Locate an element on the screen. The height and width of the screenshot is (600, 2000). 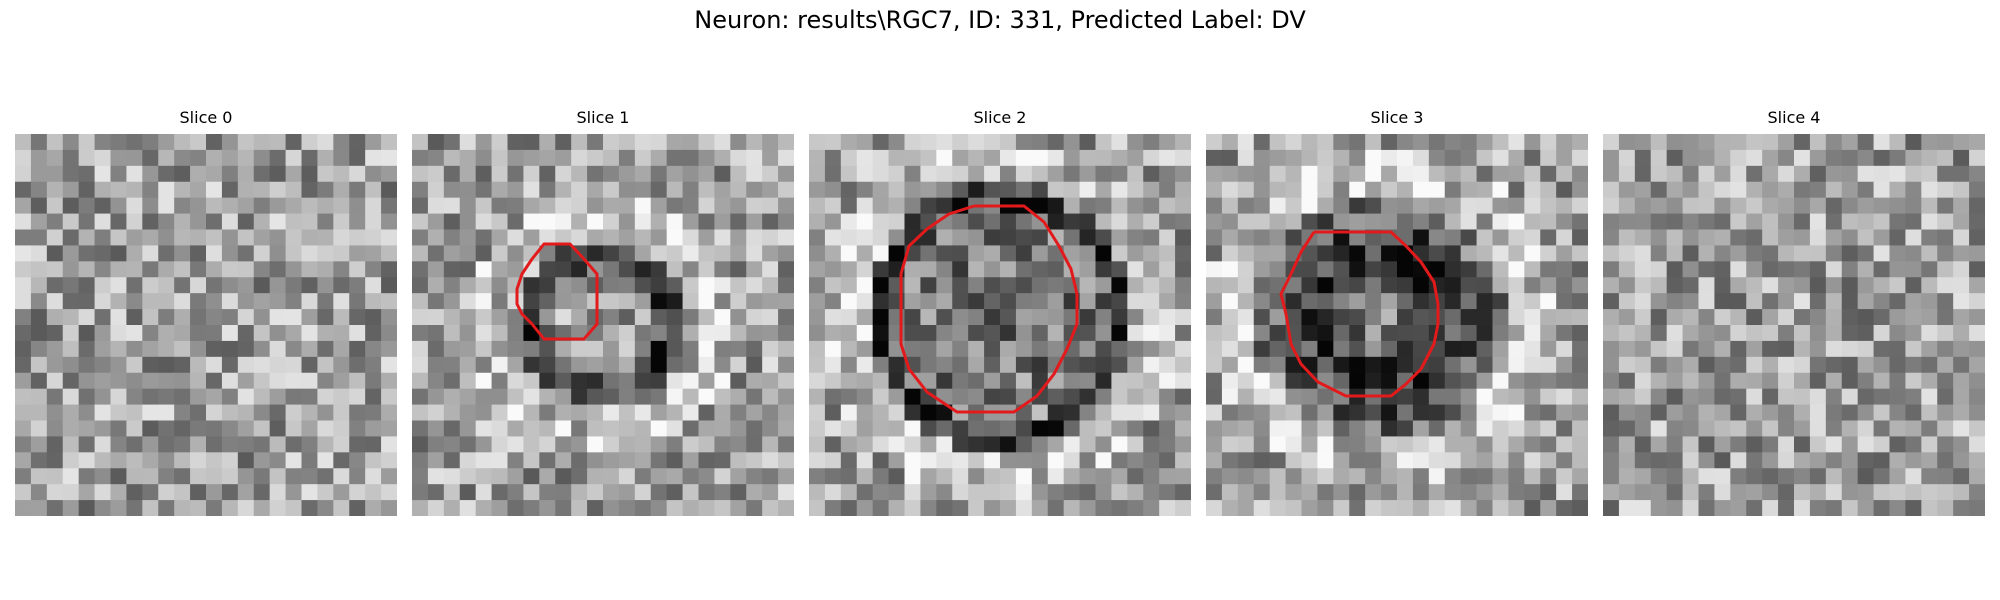
slice-4-pixels is located at coordinates (1794, 325).